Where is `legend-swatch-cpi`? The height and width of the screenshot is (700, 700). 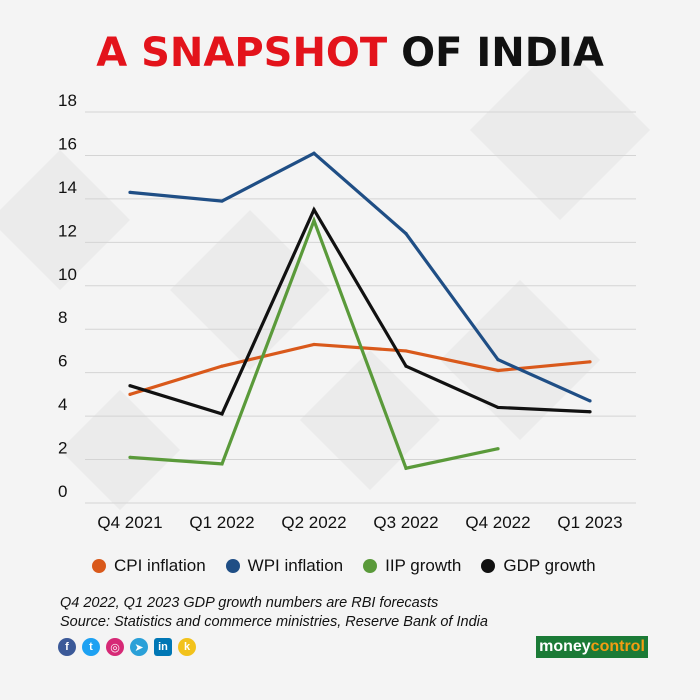
legend-swatch-cpi is located at coordinates (99, 566).